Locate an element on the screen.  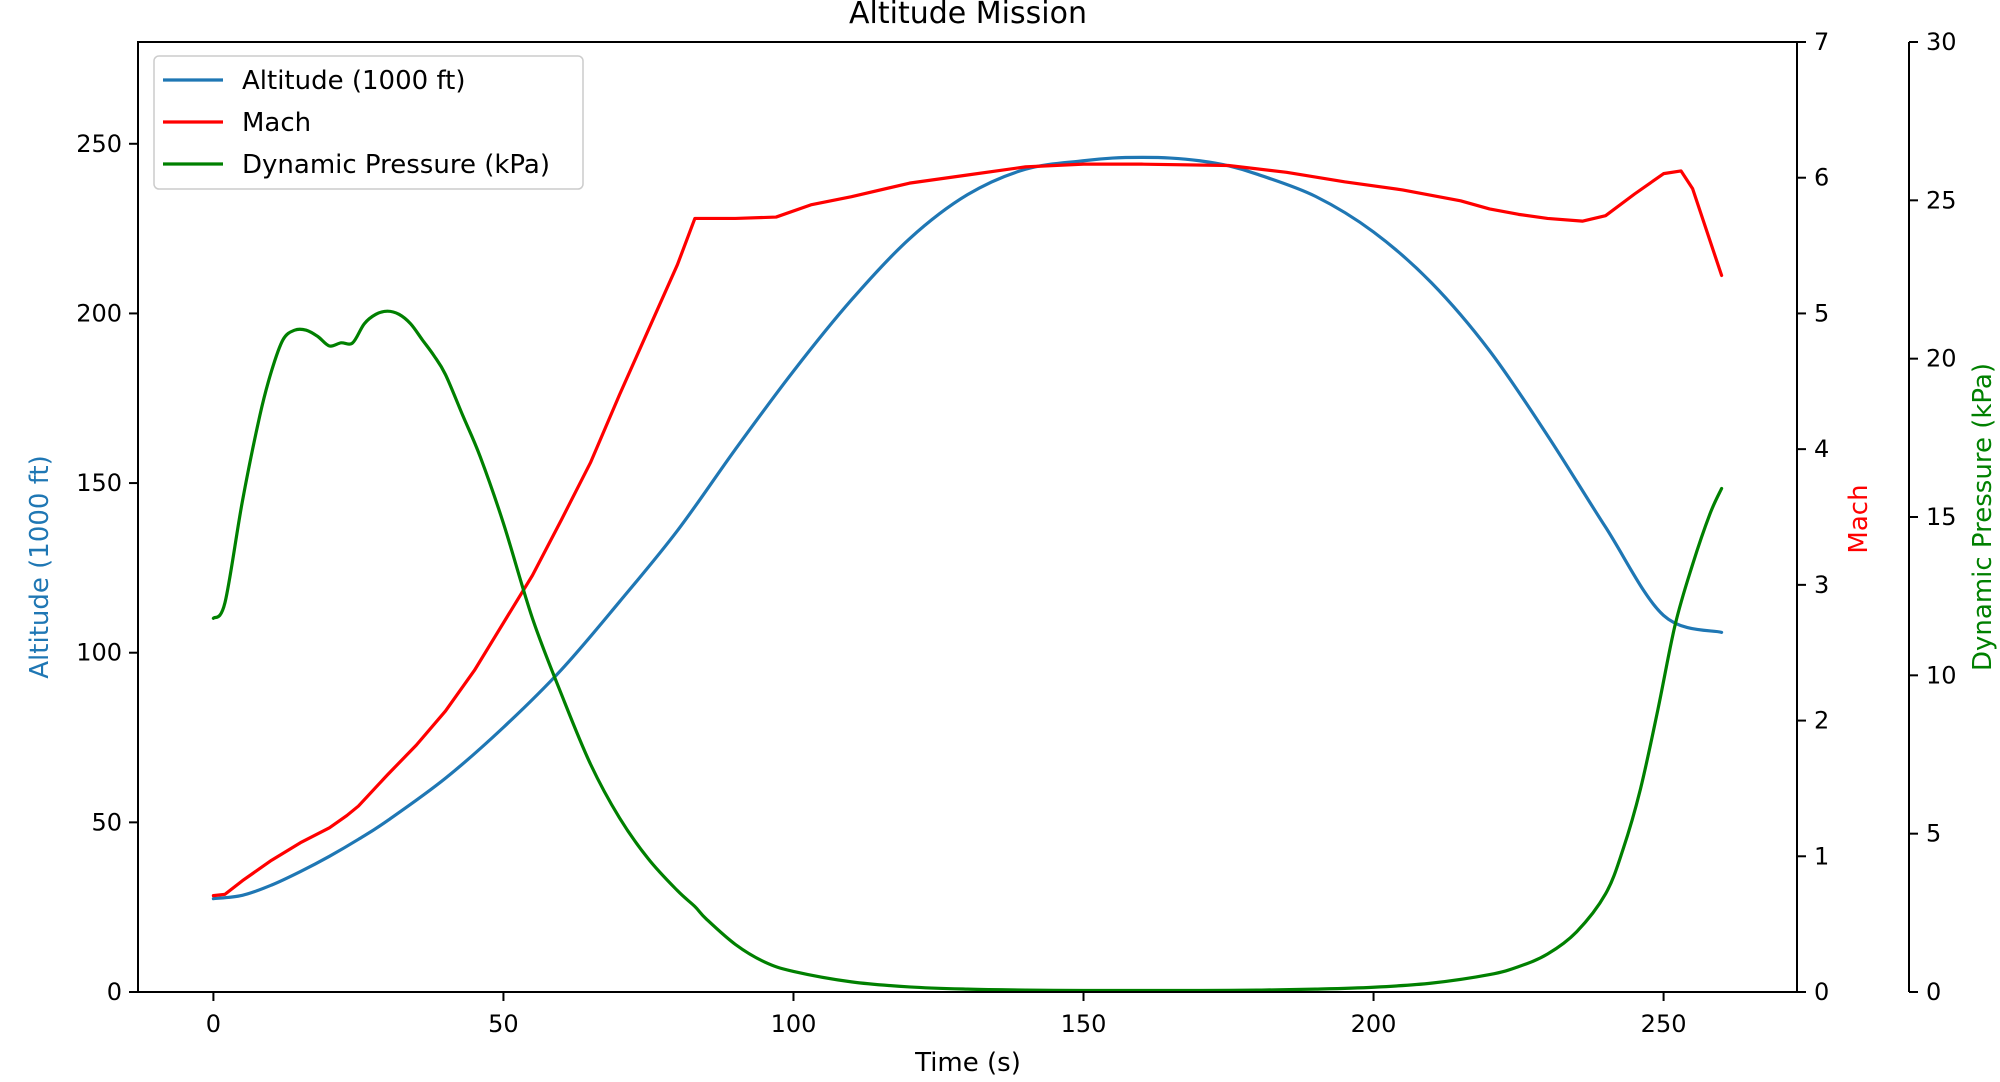
outer-y-tick-label: 25 is located at coordinates (1941, 200).